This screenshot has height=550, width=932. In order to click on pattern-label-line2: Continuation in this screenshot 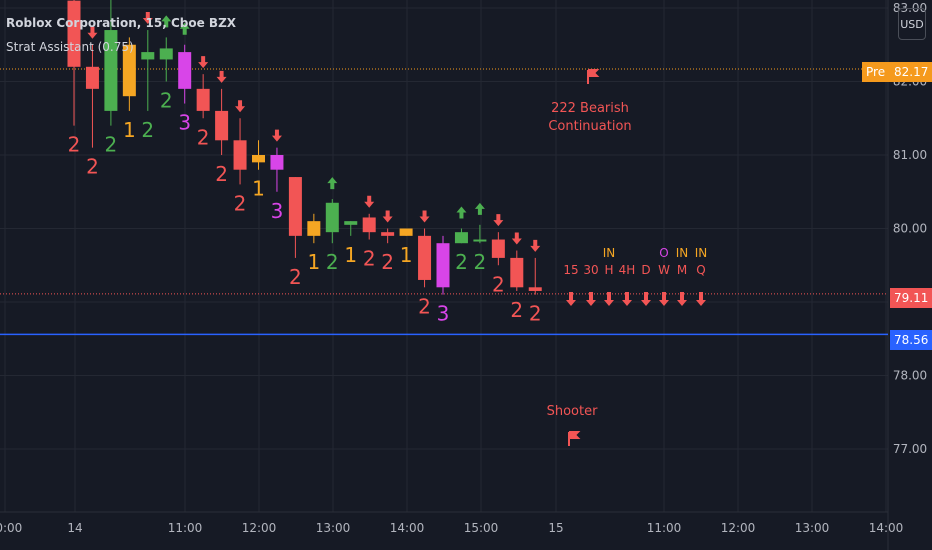, I will do `click(589, 126)`.